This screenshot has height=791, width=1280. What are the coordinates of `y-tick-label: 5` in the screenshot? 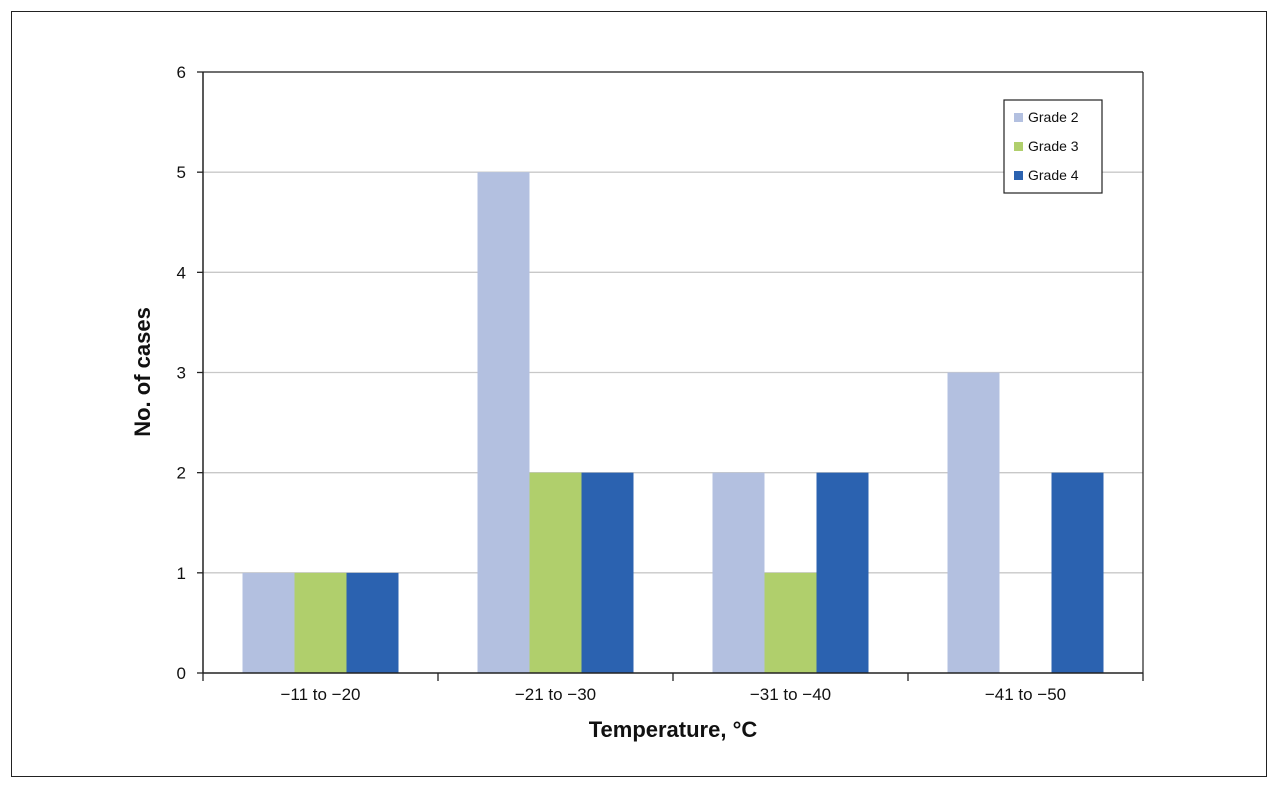 It's located at (181, 172).